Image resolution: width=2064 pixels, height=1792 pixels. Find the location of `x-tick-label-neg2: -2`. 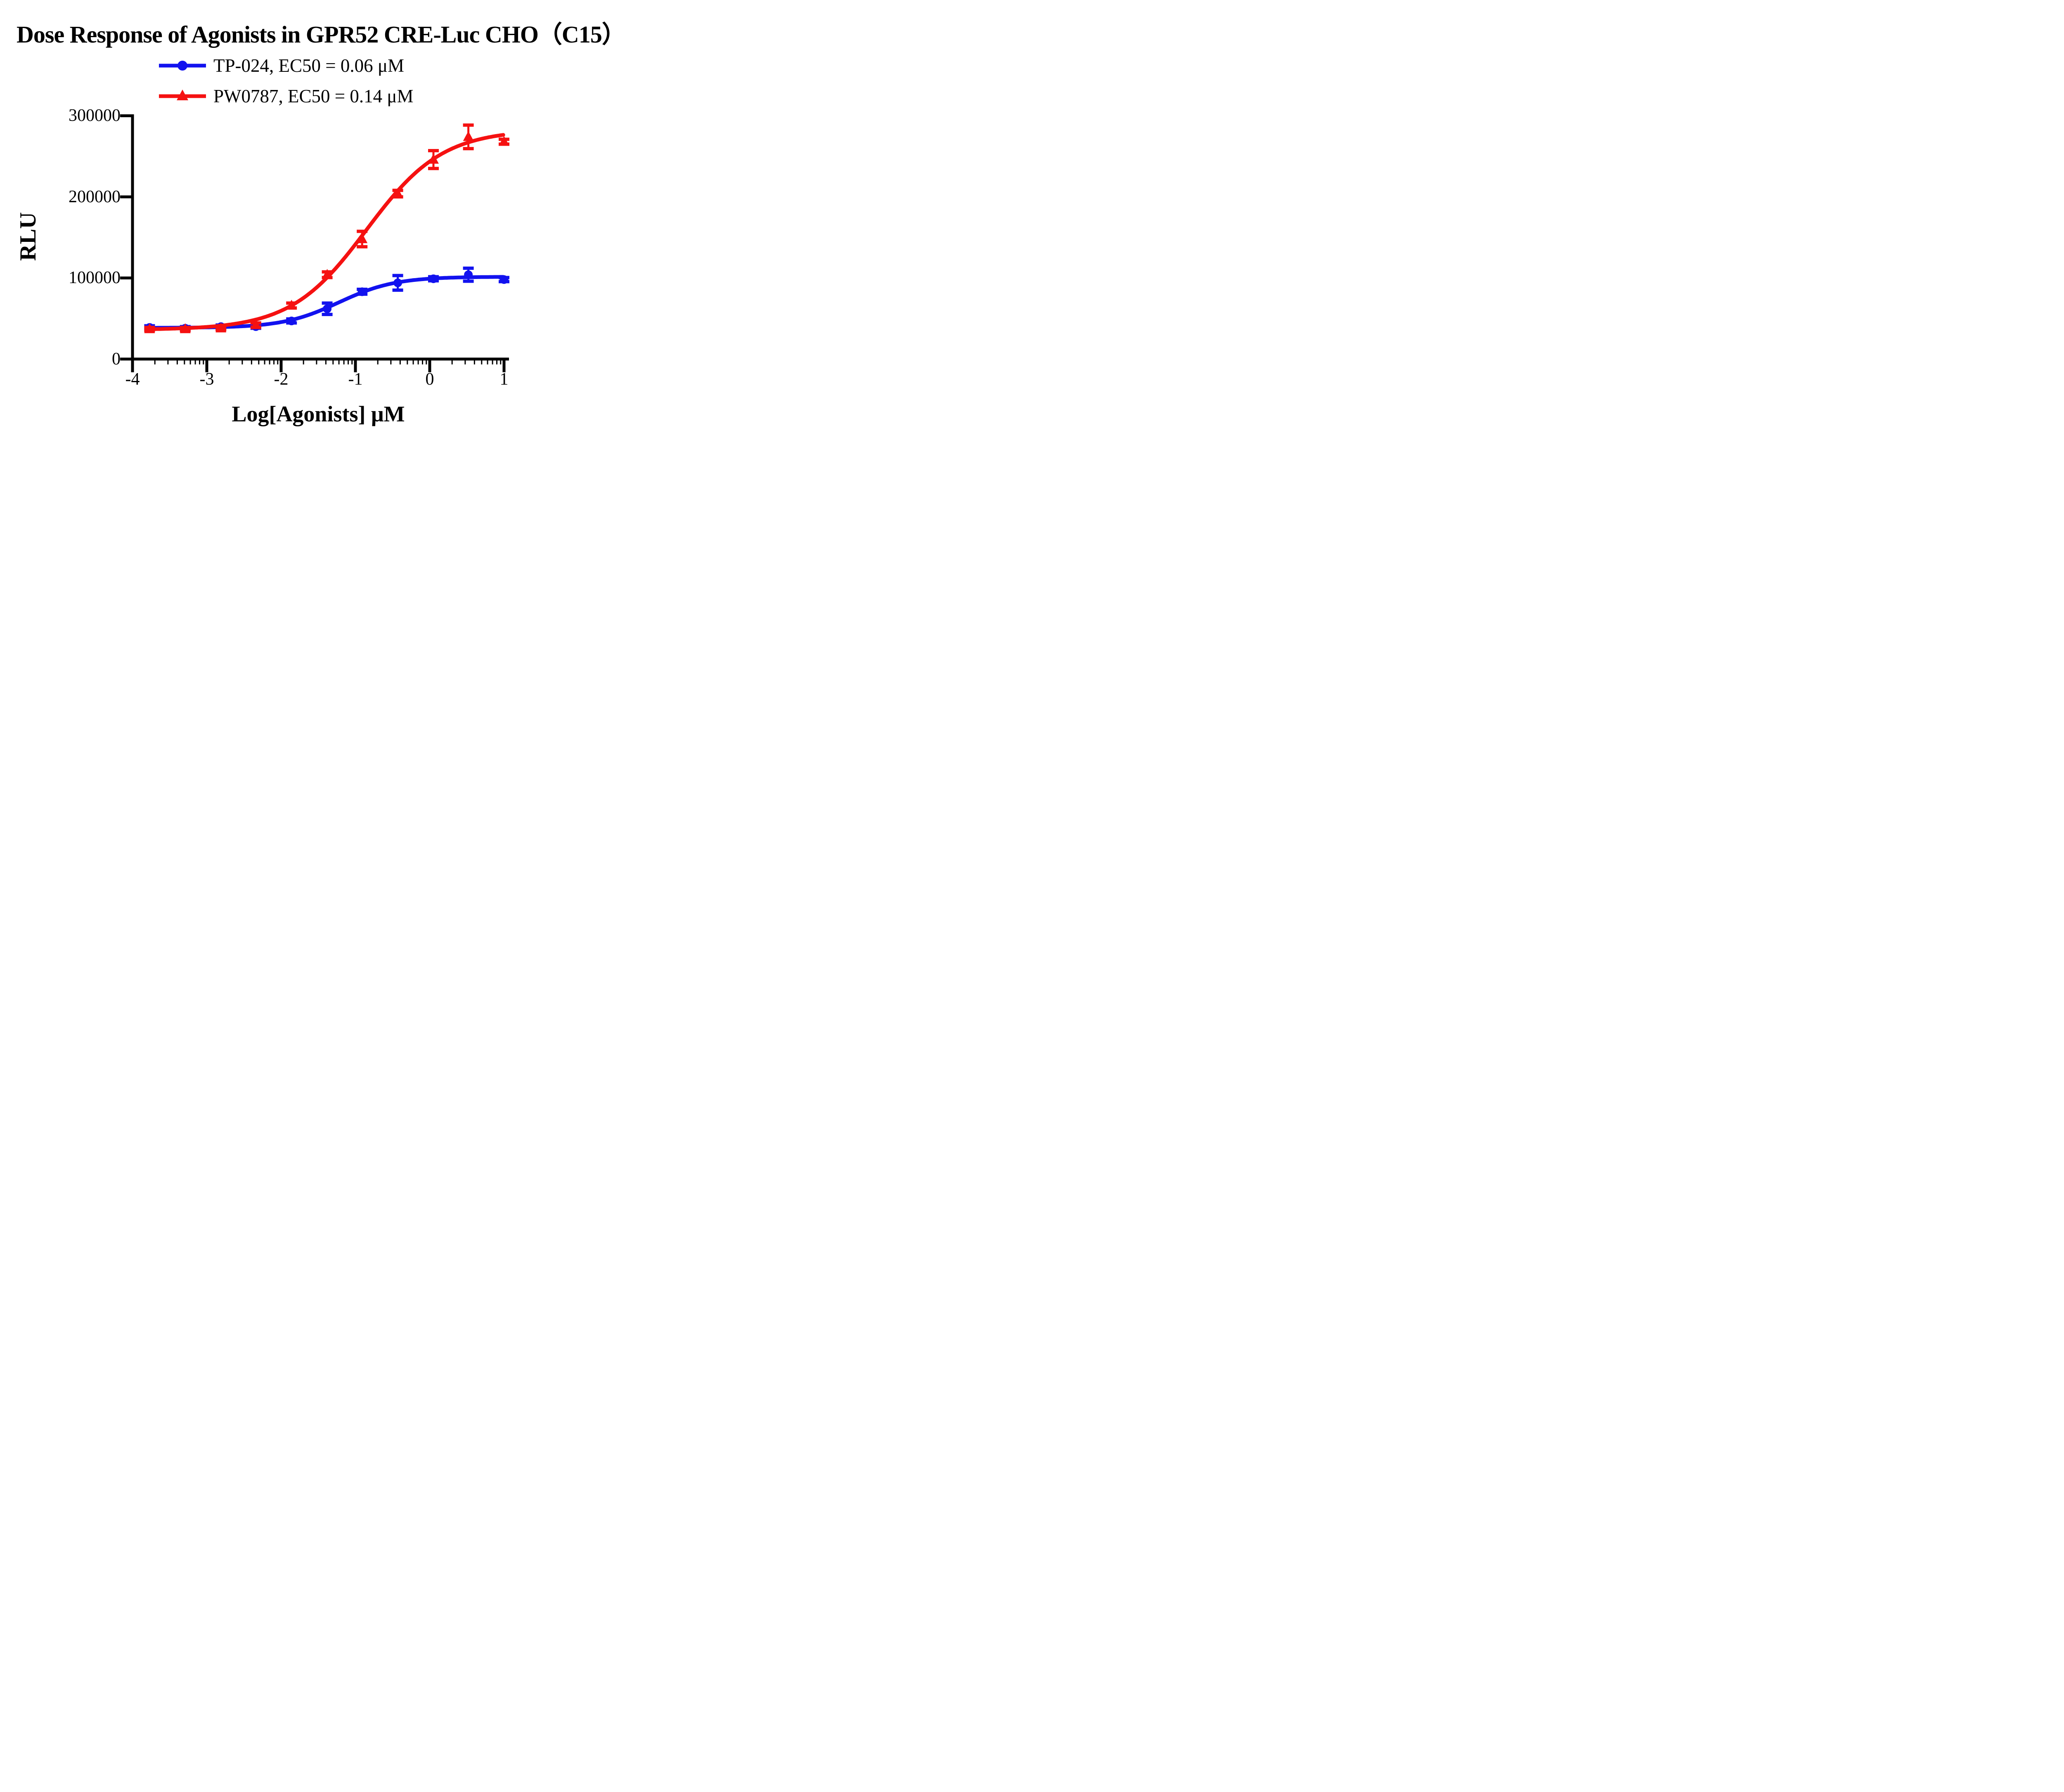

x-tick-label-neg2: -2 is located at coordinates (281, 379).